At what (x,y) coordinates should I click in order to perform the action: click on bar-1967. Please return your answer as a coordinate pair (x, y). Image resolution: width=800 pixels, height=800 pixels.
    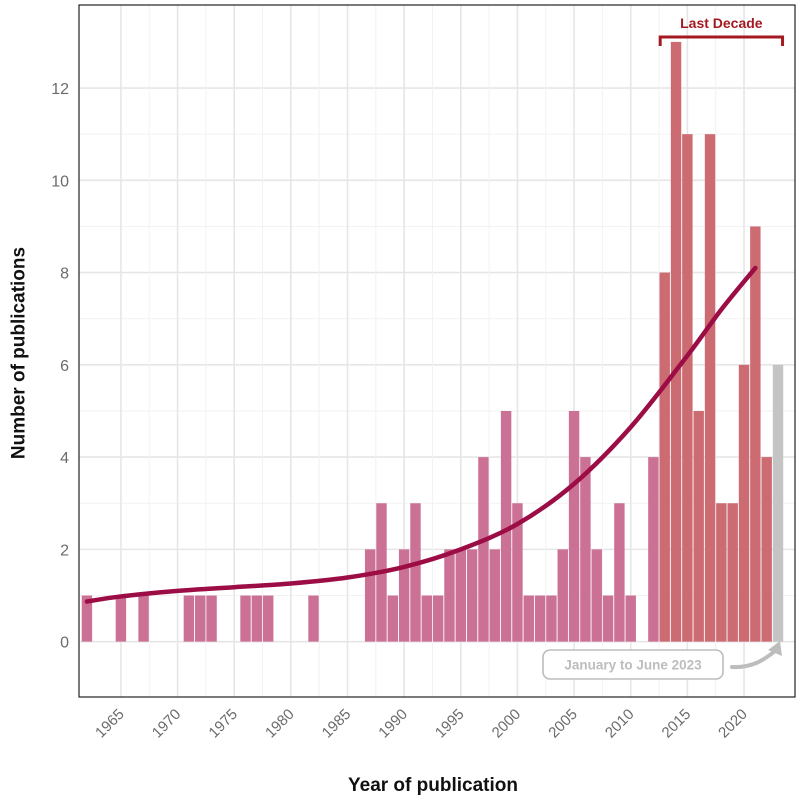
    Looking at the image, I should click on (143, 618).